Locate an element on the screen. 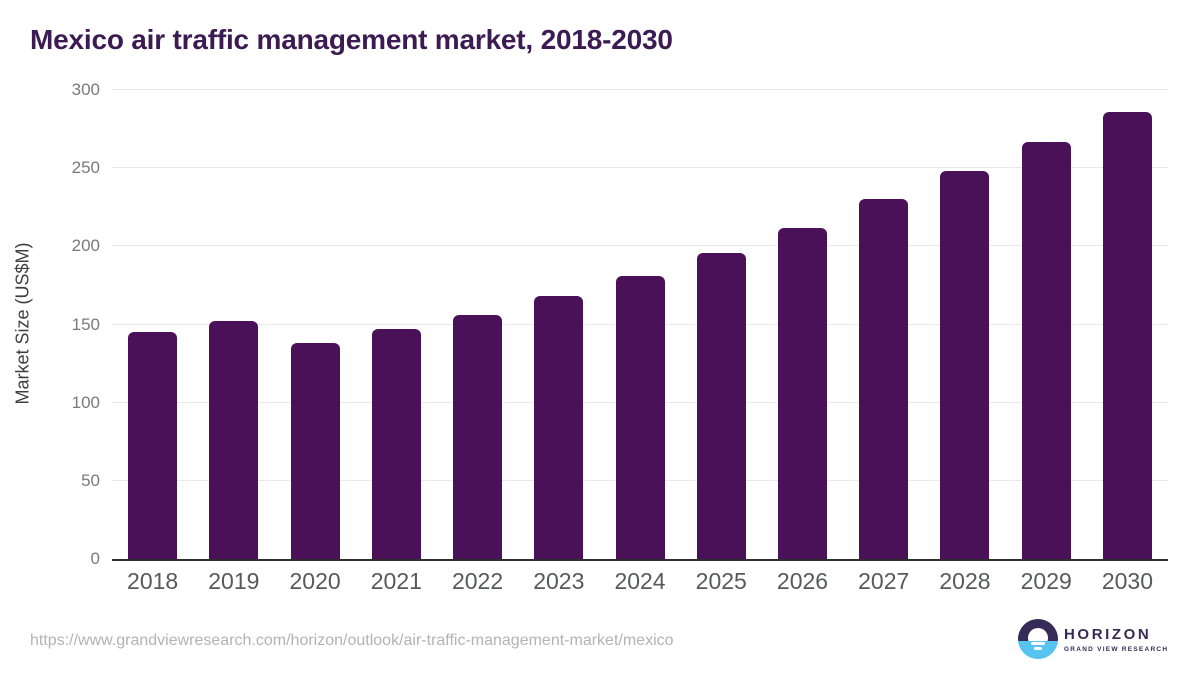  y-tick-label: 300 is located at coordinates (85, 89).